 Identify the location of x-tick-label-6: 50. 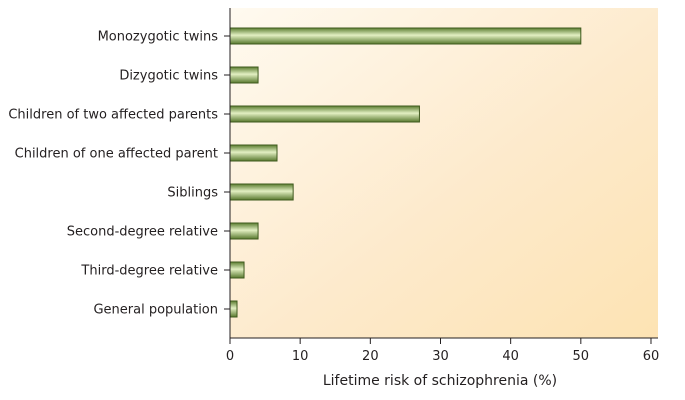
(581, 356).